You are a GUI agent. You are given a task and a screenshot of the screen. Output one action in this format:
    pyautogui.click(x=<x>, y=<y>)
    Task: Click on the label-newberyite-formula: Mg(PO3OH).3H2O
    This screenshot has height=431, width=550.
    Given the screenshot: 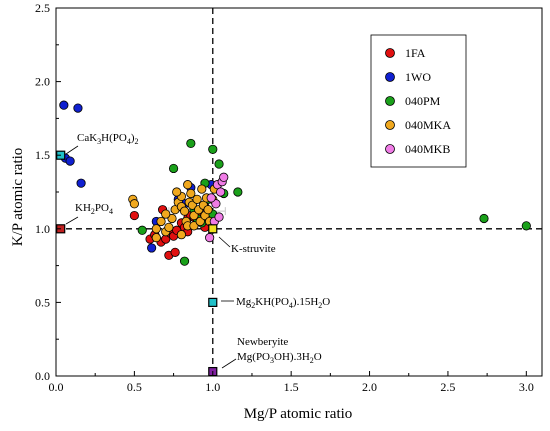 What is the action you would take?
    pyautogui.click(x=279, y=358)
    